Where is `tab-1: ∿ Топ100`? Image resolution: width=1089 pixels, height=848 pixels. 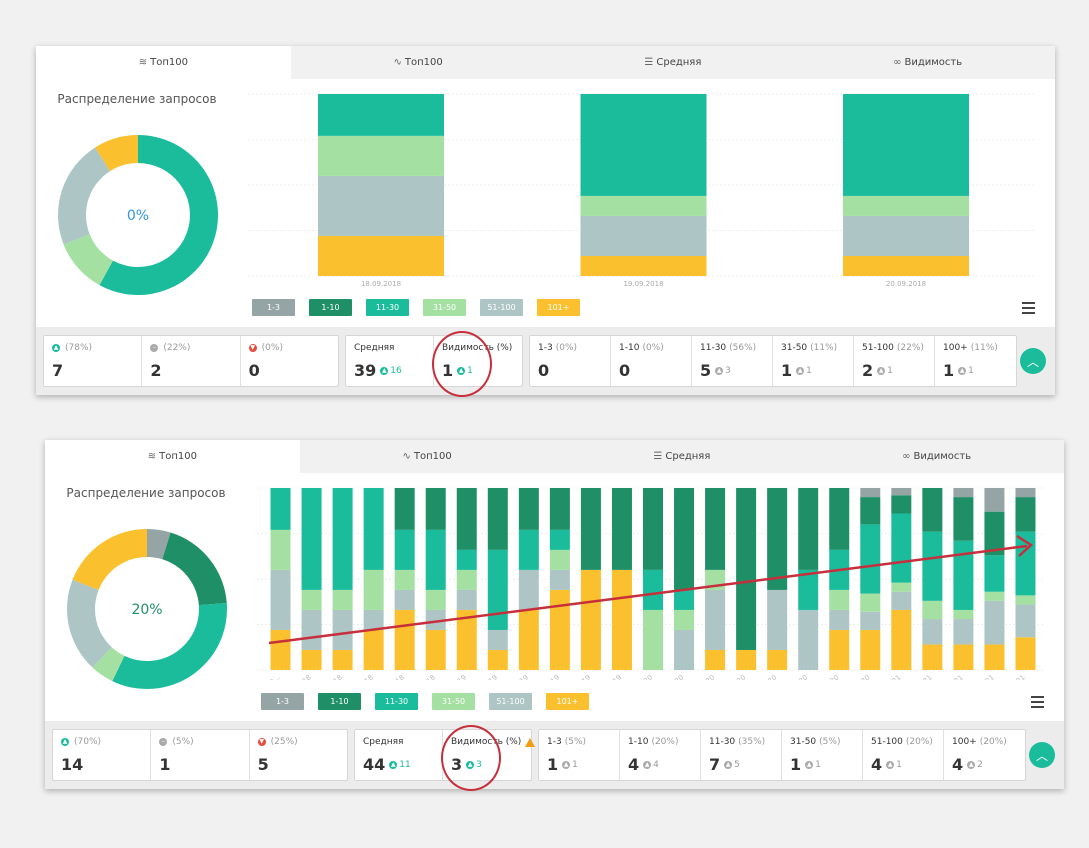 tab-1: ∿ Топ100 is located at coordinates (427, 456).